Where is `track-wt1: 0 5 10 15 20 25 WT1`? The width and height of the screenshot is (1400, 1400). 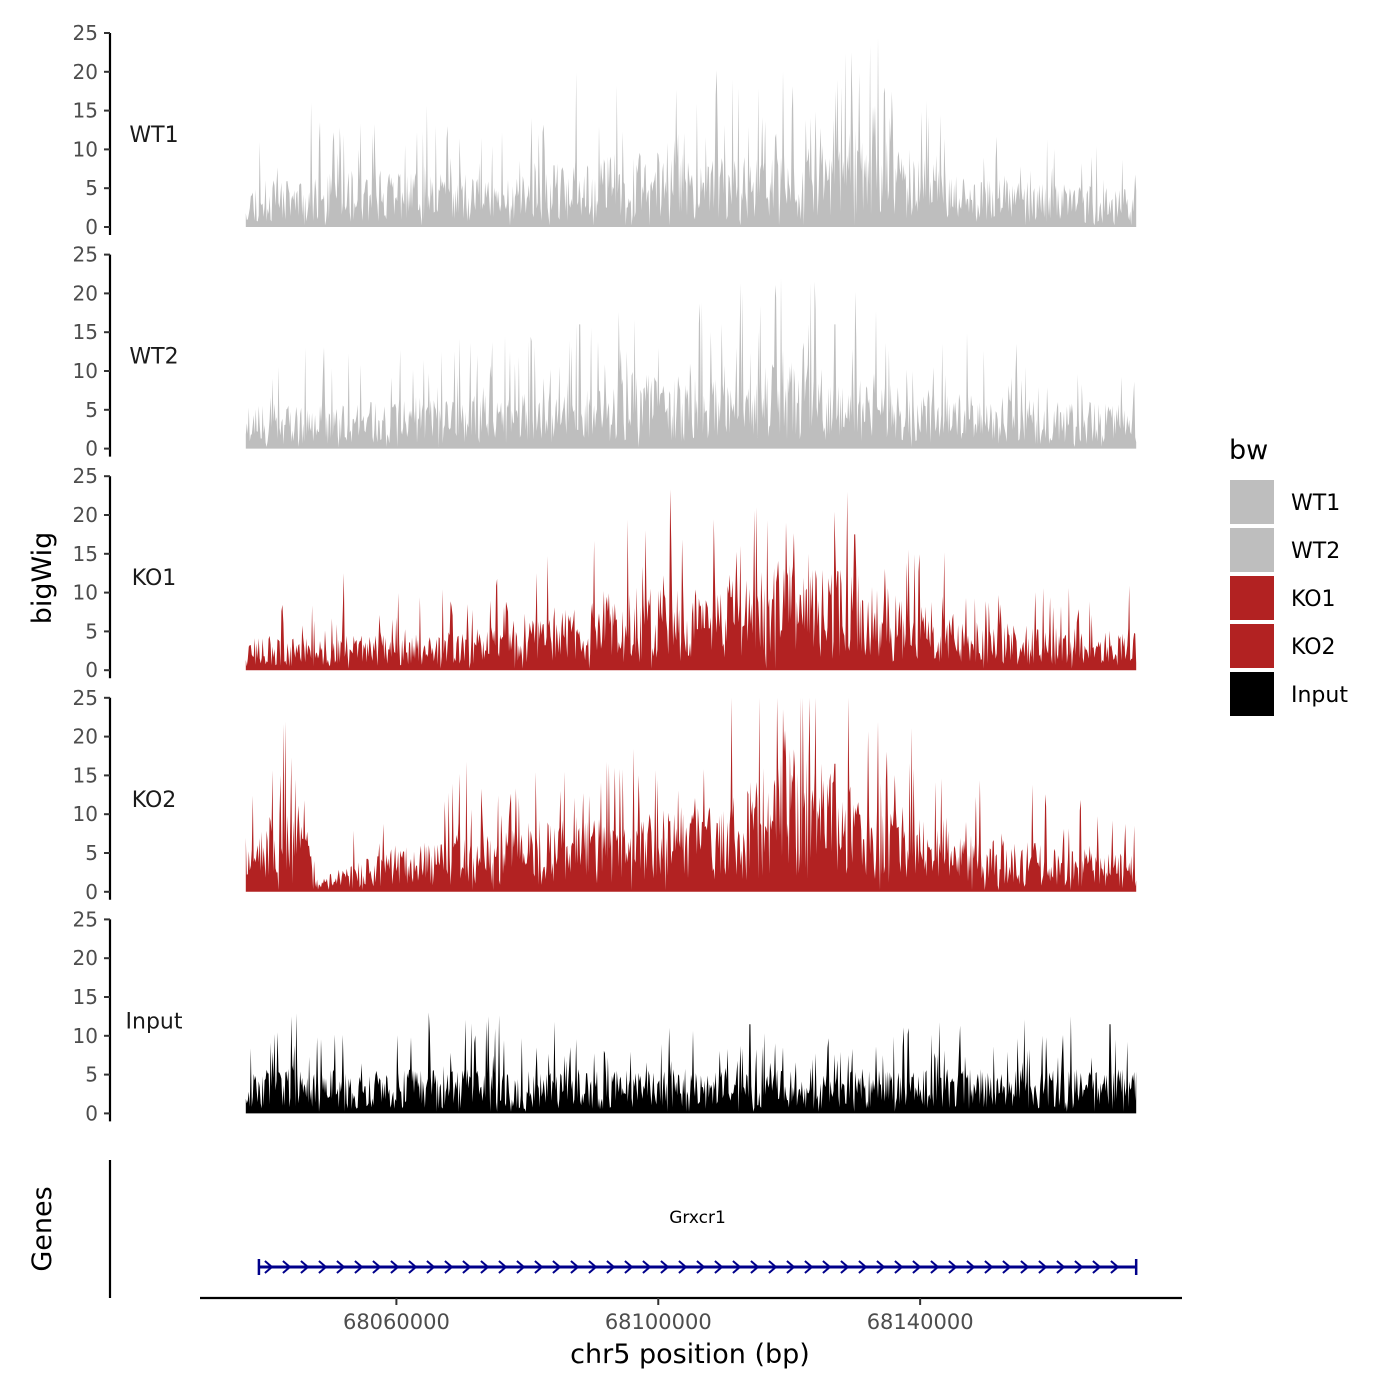
track-wt1: 0 5 10 15 20 25 WT1 is located at coordinates (605, 130).